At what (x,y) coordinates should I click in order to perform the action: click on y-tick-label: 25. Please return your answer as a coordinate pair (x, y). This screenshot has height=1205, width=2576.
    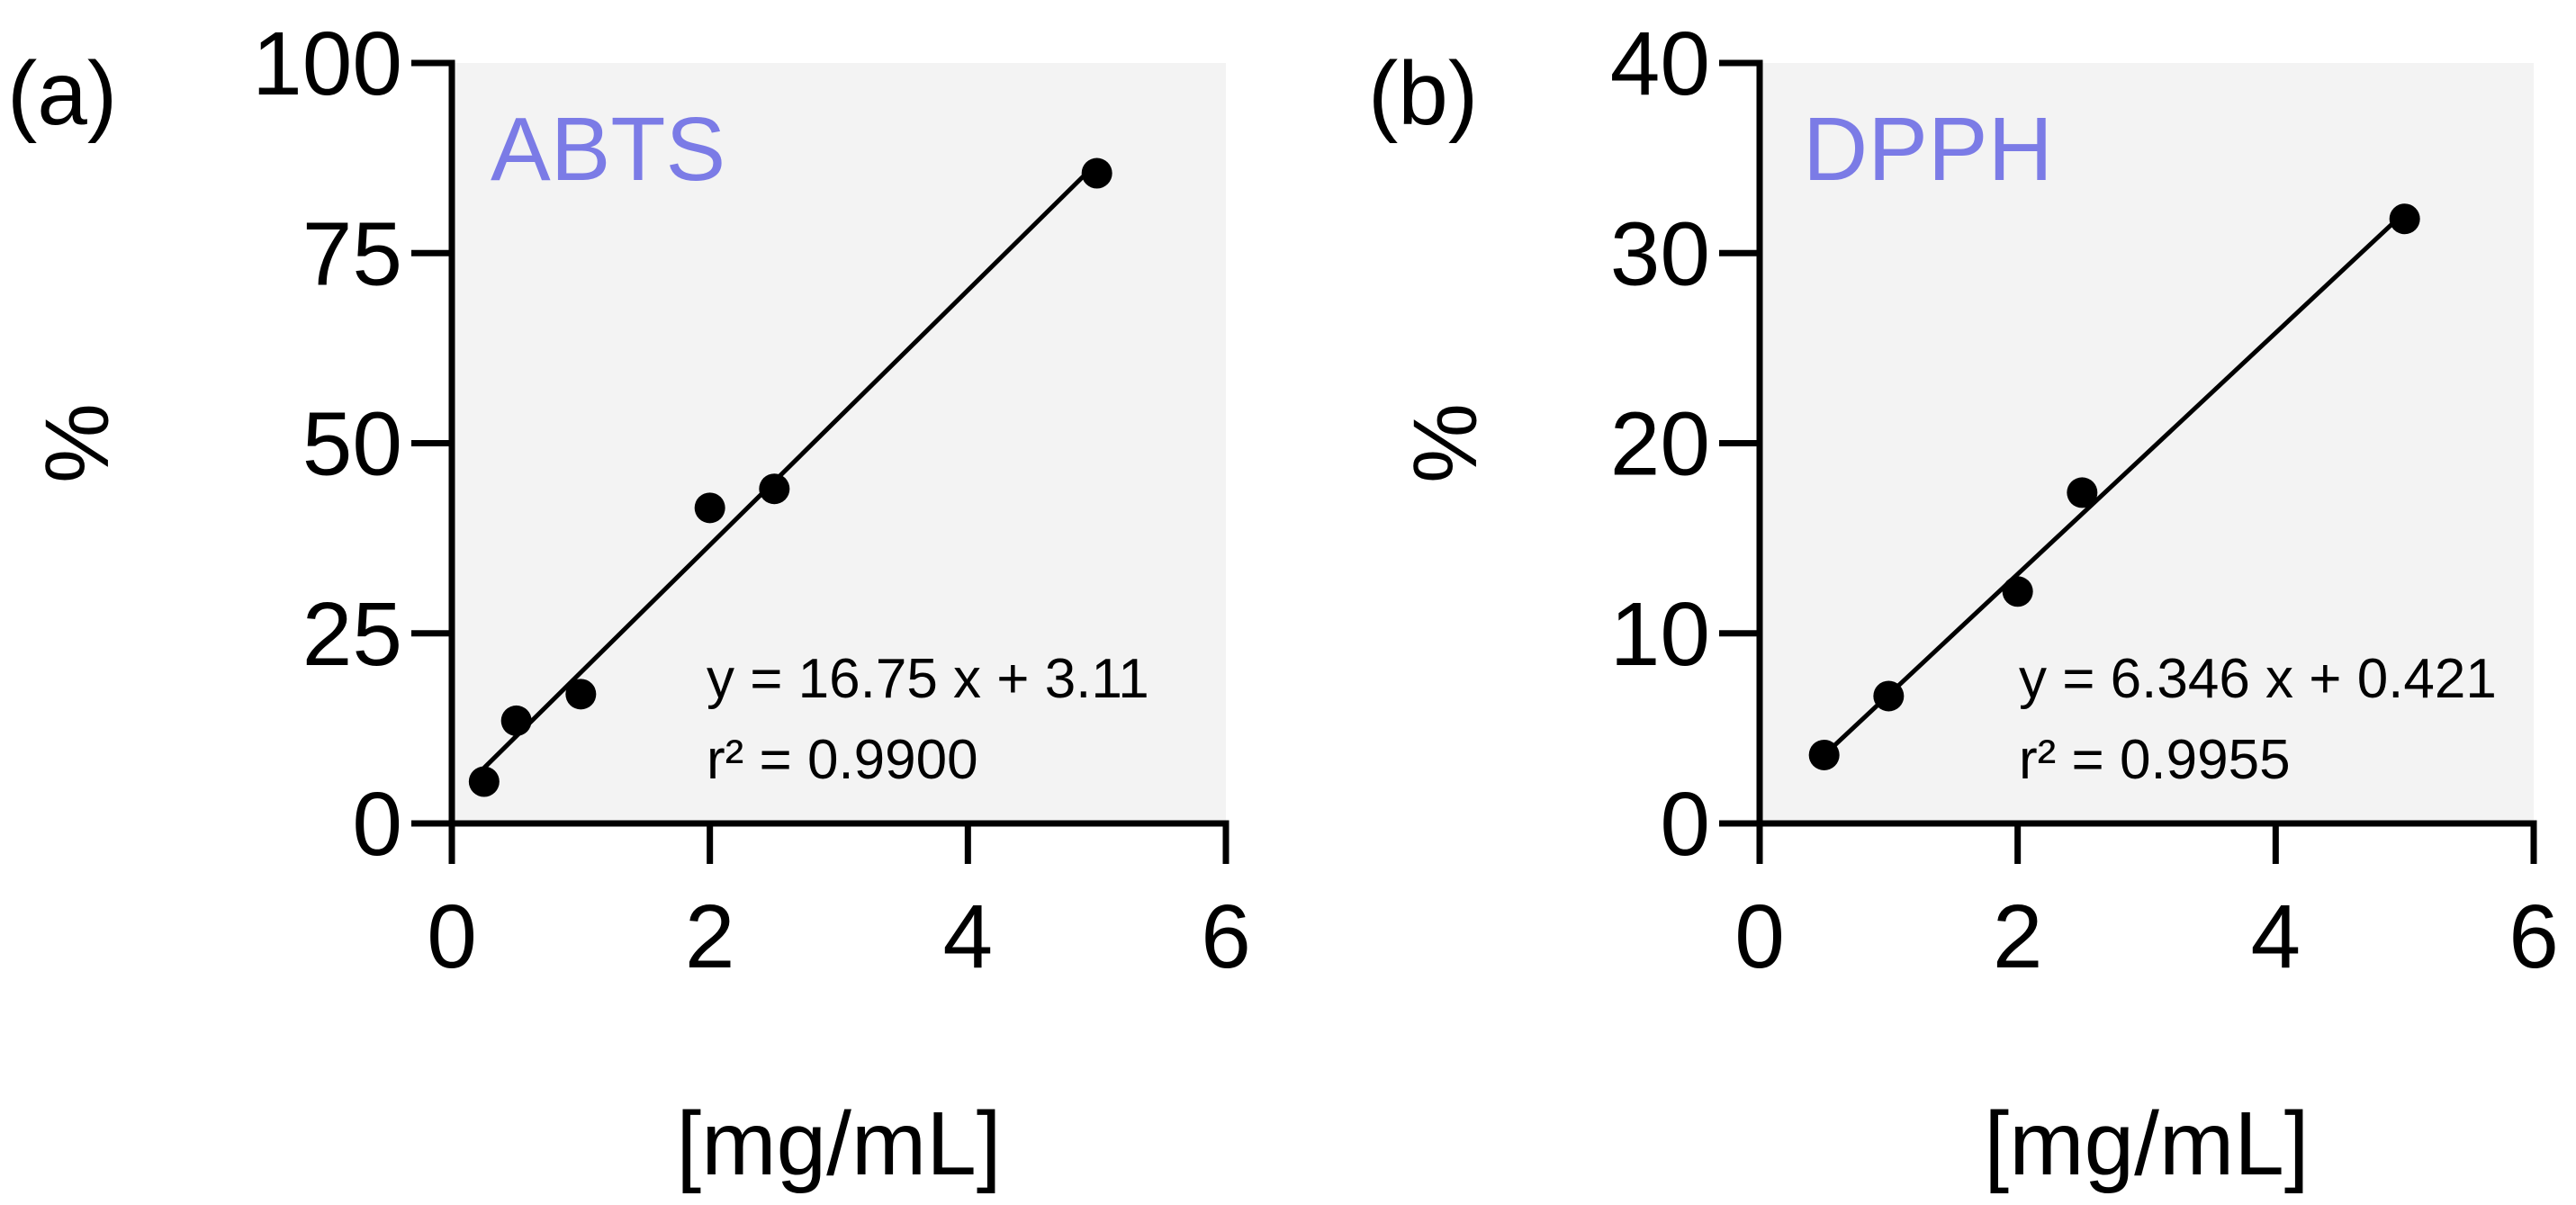
    Looking at the image, I should click on (352, 634).